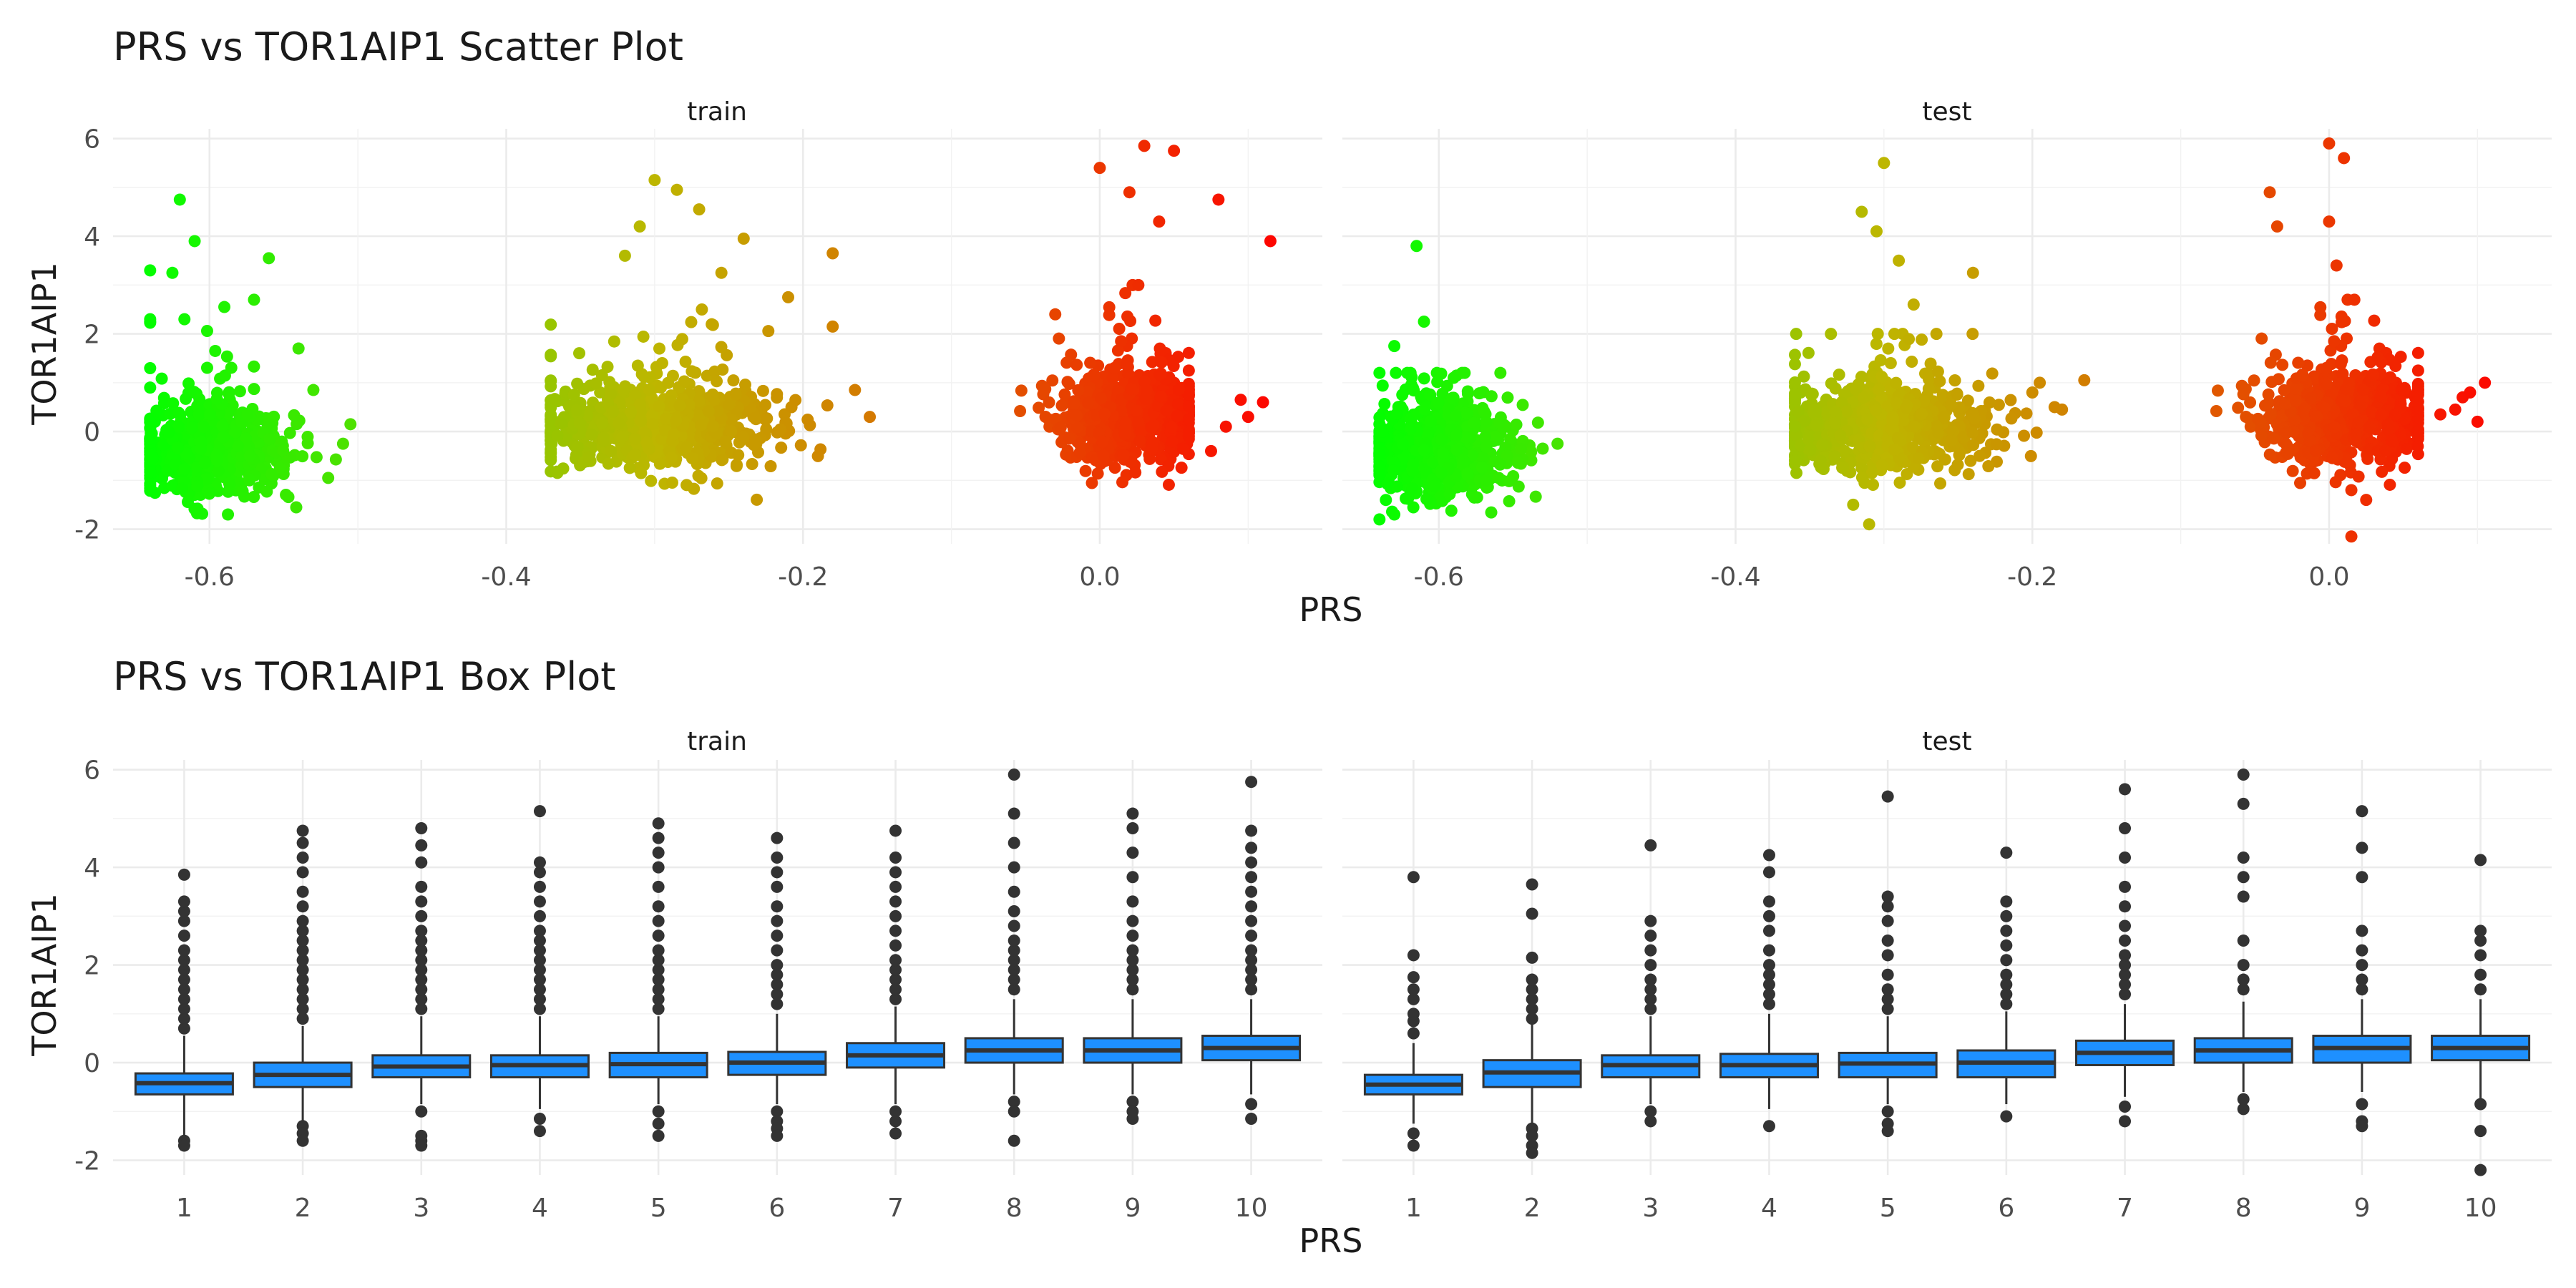 The height and width of the screenshot is (1288, 2576). Describe the element at coordinates (2480, 1208) in the screenshot. I see `box-x-tick-label: 10` at that location.